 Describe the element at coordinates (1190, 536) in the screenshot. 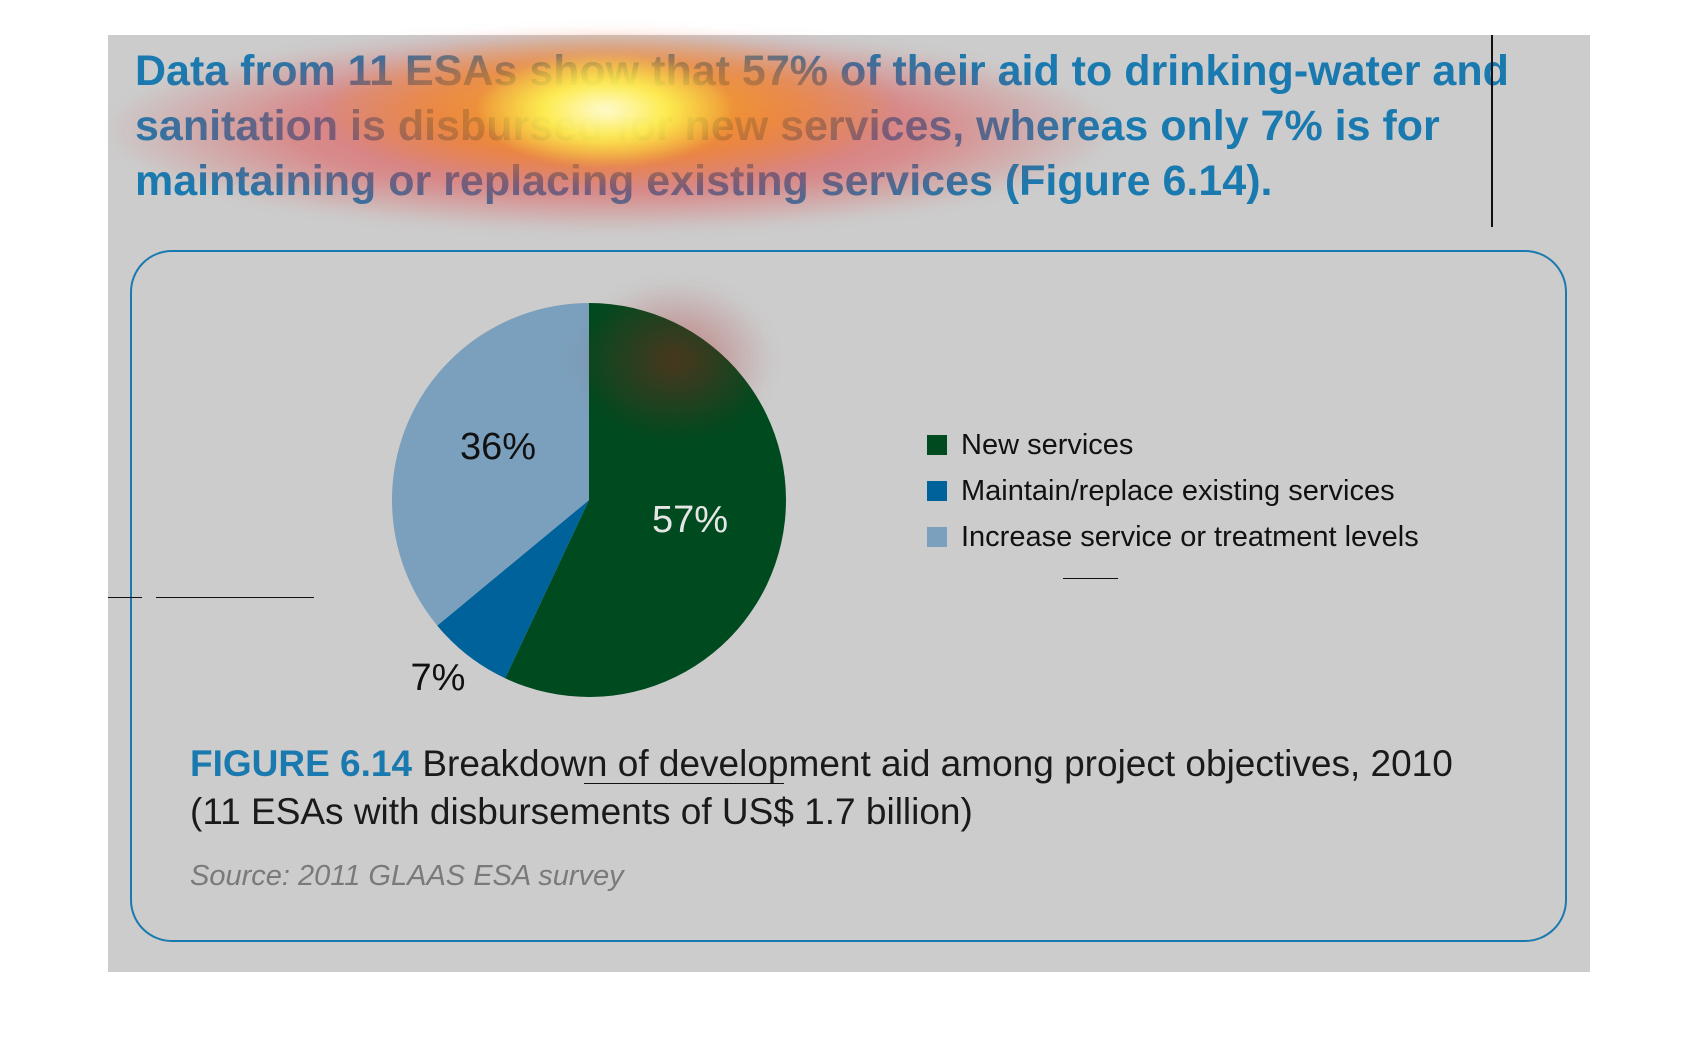

I see `legend-label-increase-levels: Increase service or treatment levels` at that location.